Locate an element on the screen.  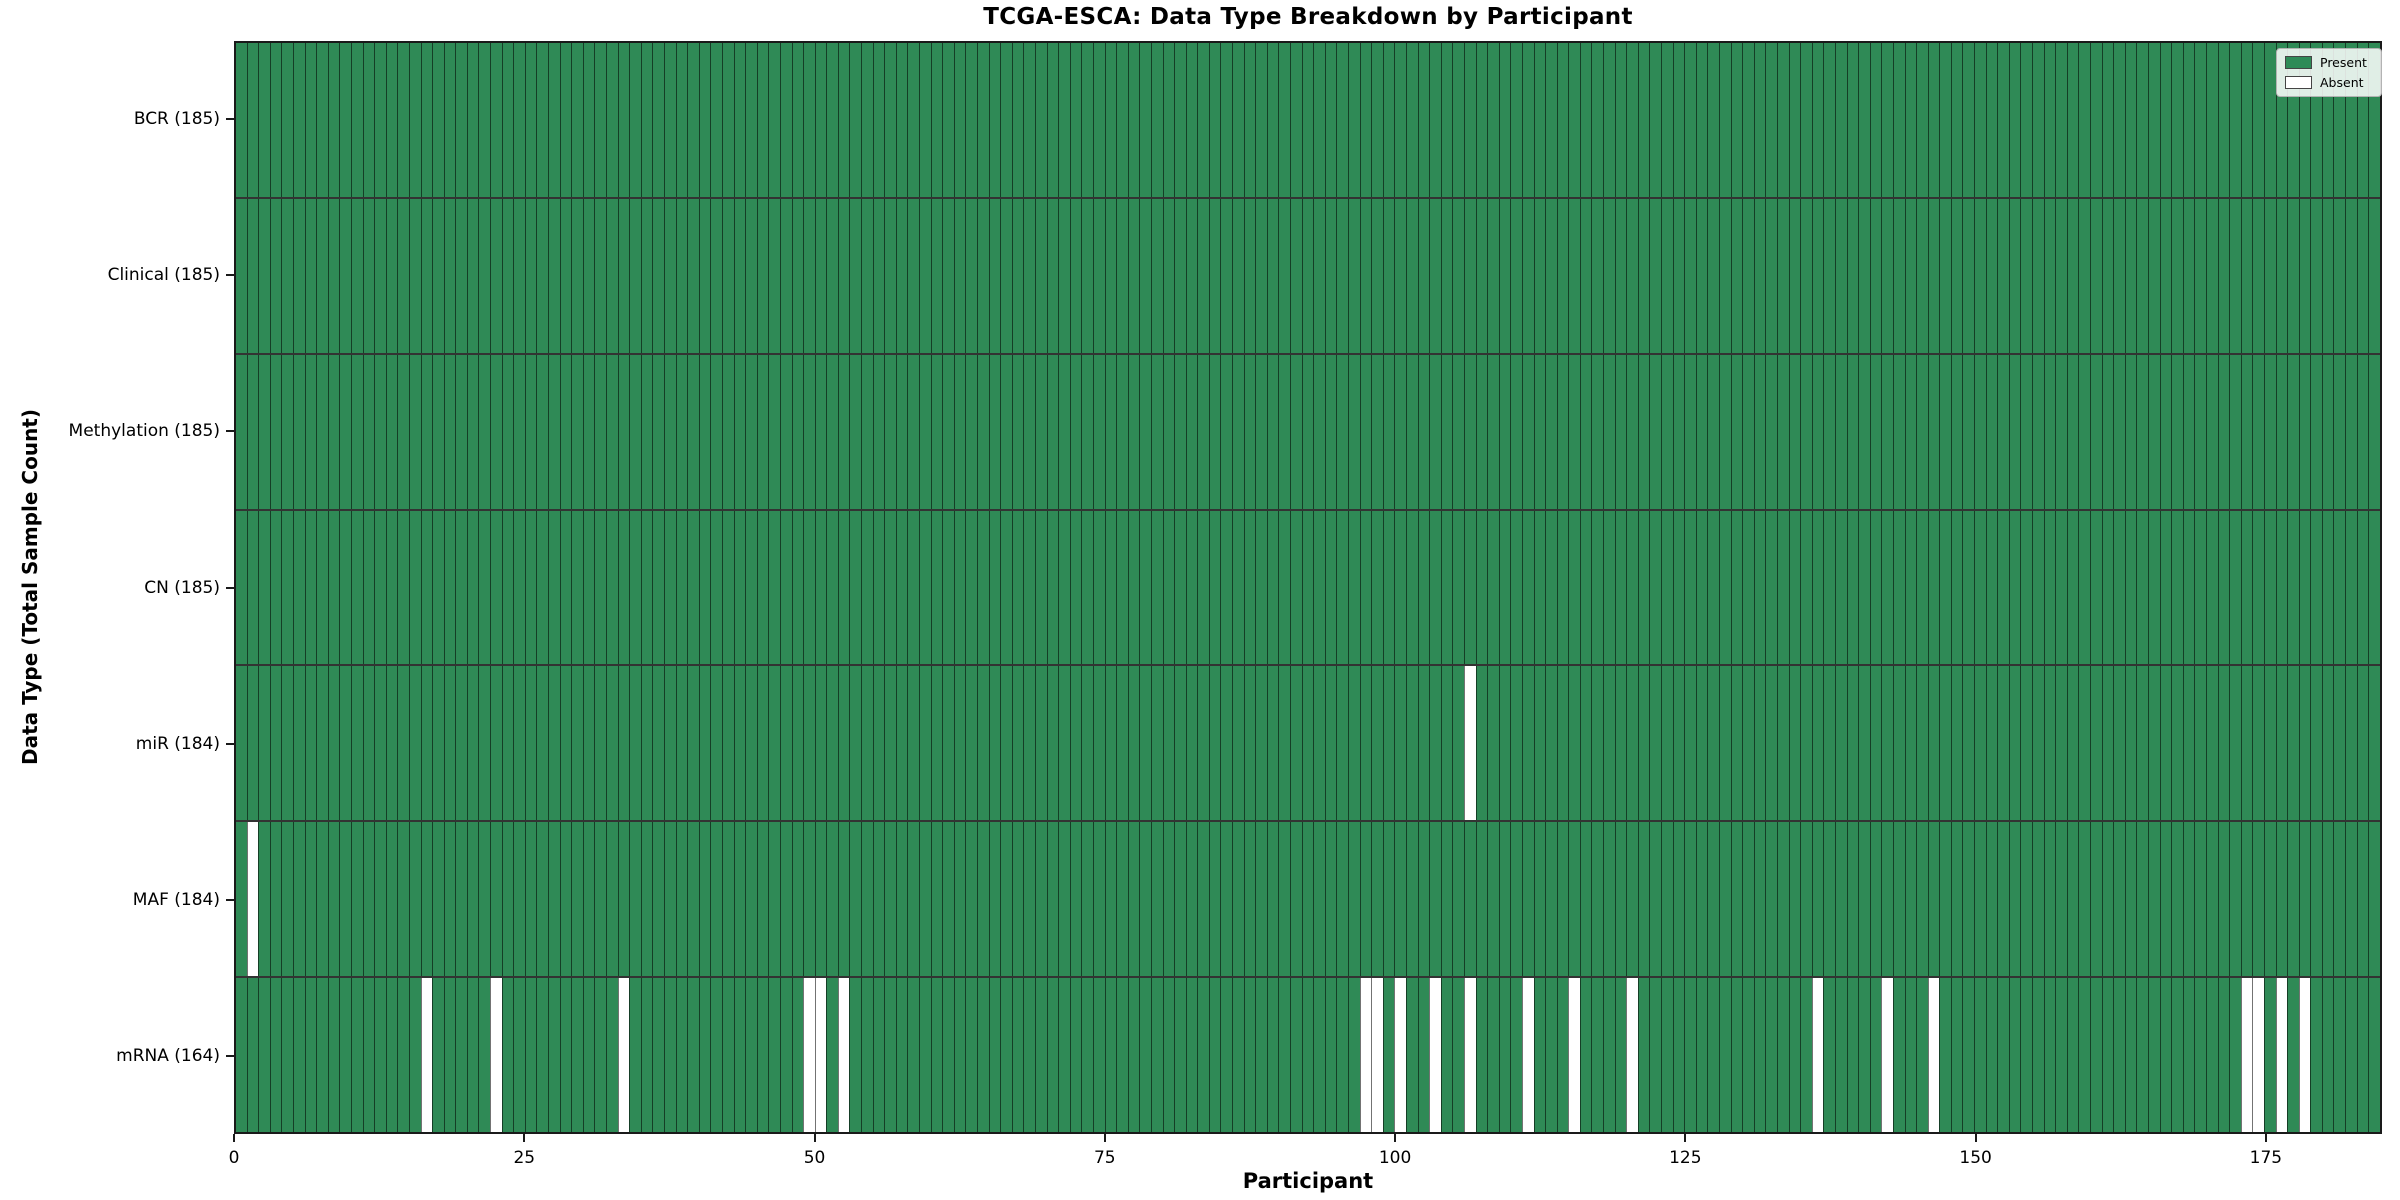
absent-cell is located at coordinates (2246, 1055).